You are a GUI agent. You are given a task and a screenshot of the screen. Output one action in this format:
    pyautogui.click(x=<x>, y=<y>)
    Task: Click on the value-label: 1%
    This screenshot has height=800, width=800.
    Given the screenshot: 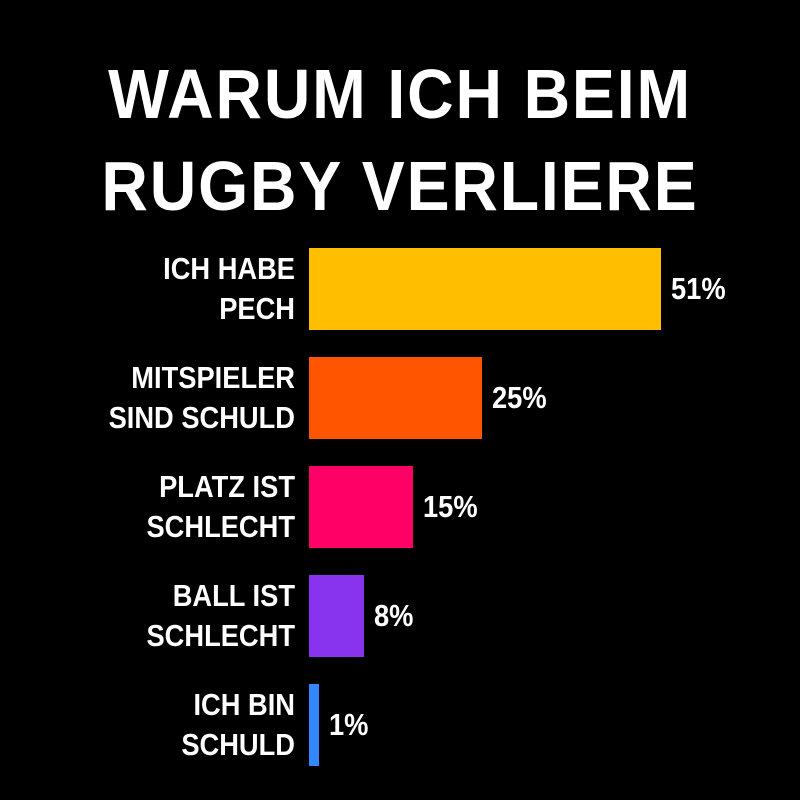 What is the action you would take?
    pyautogui.click(x=349, y=724)
    